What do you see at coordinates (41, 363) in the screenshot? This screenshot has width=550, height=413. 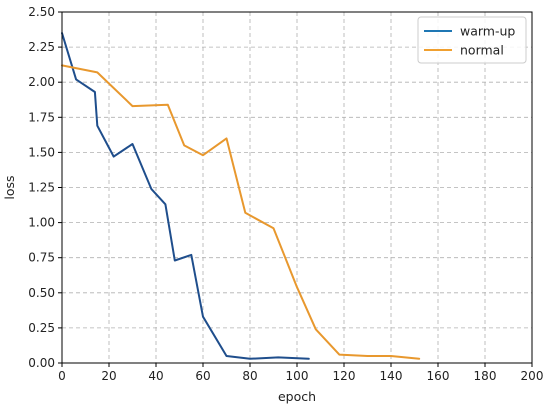 I see `y-tick-label: 0.00` at bounding box center [41, 363].